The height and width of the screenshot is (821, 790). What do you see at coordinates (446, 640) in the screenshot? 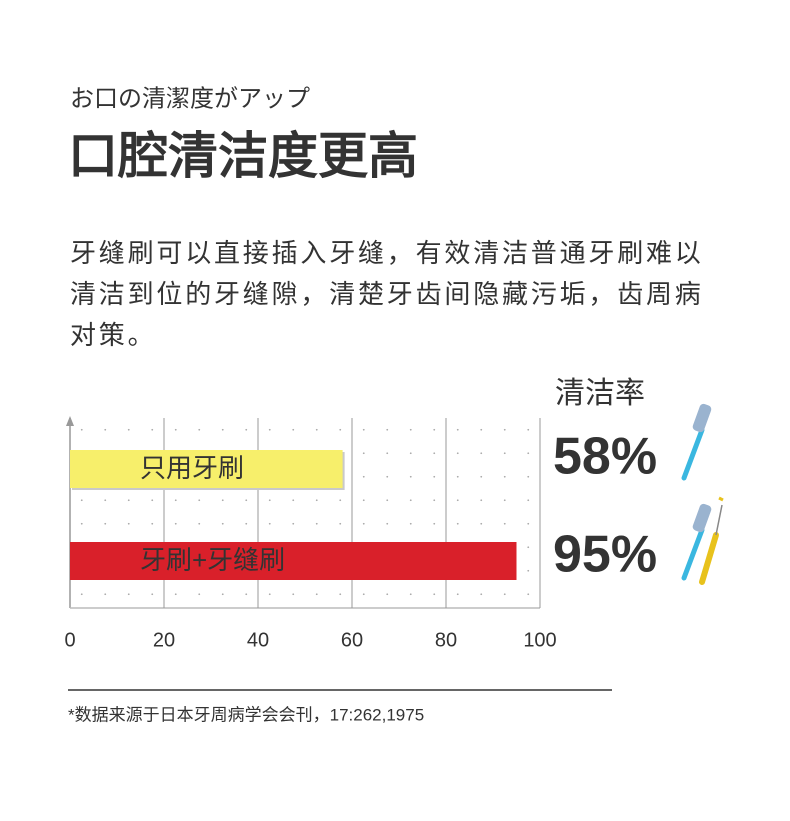
I see `x-tick-label: 80` at bounding box center [446, 640].